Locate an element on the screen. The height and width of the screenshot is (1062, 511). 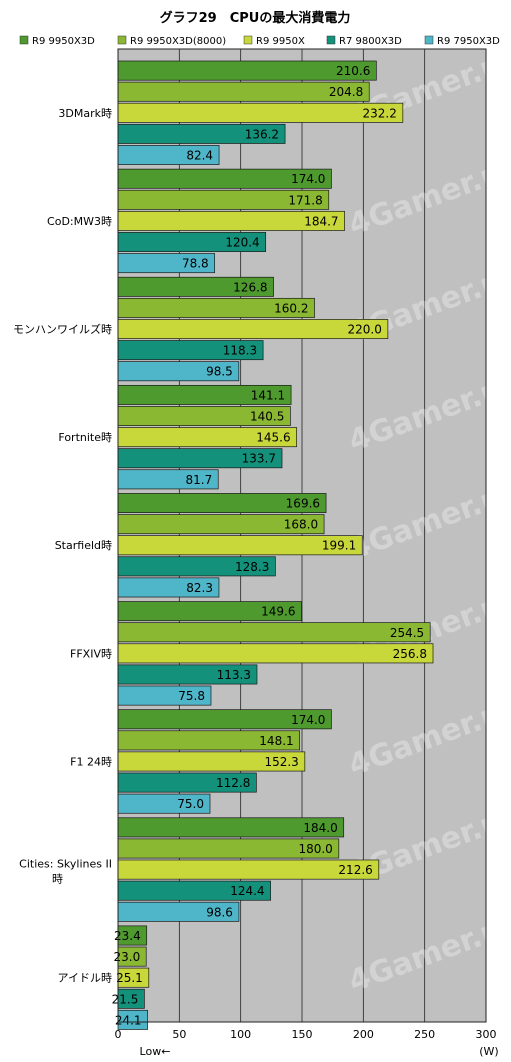
bar-value-label: 128.3 is located at coordinates (252, 567).